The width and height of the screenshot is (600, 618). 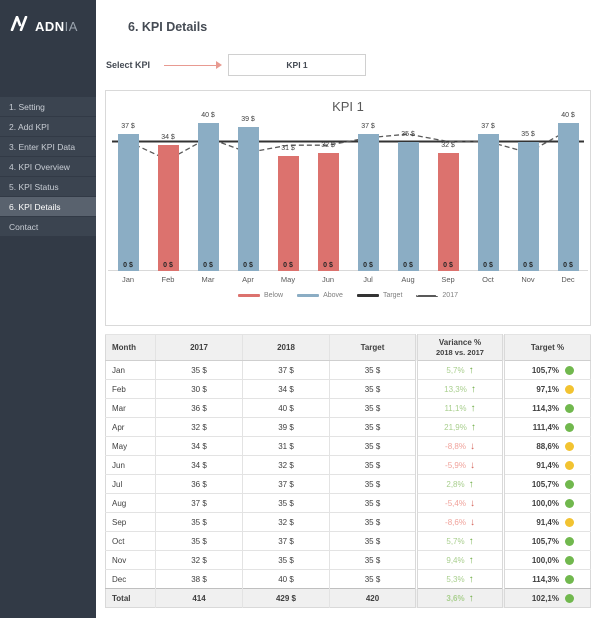 I want to click on bar-above-nov, so click(x=528, y=206).